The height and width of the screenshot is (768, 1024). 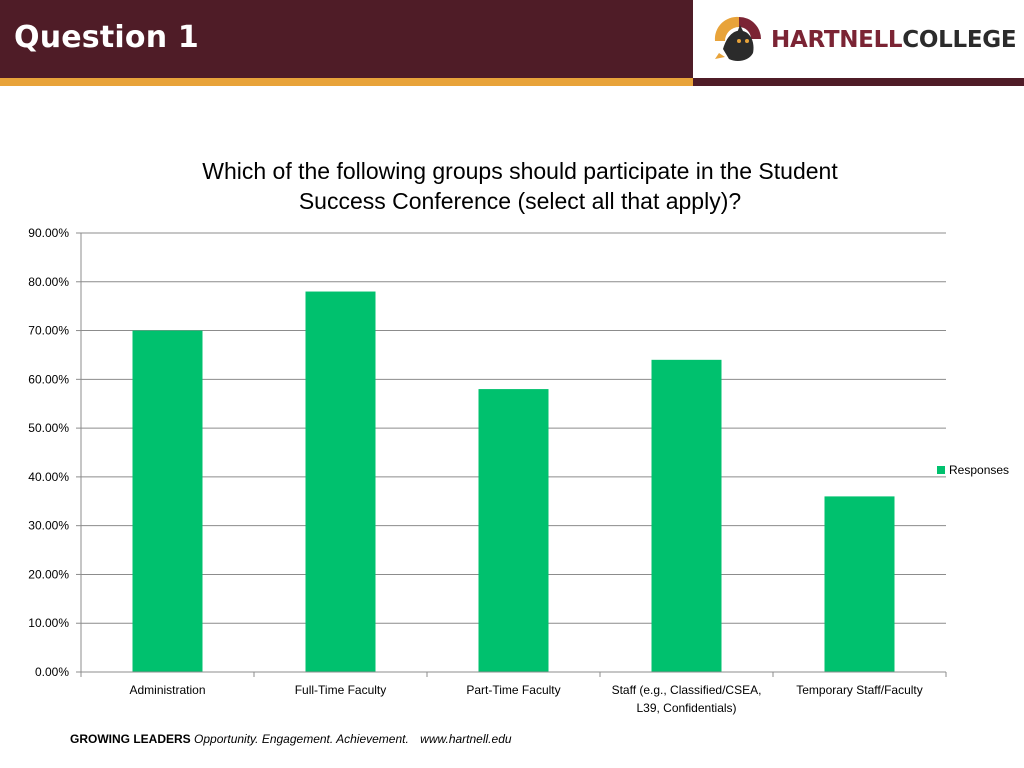 I want to click on y-tick-label: 60.00%, so click(x=48, y=379).